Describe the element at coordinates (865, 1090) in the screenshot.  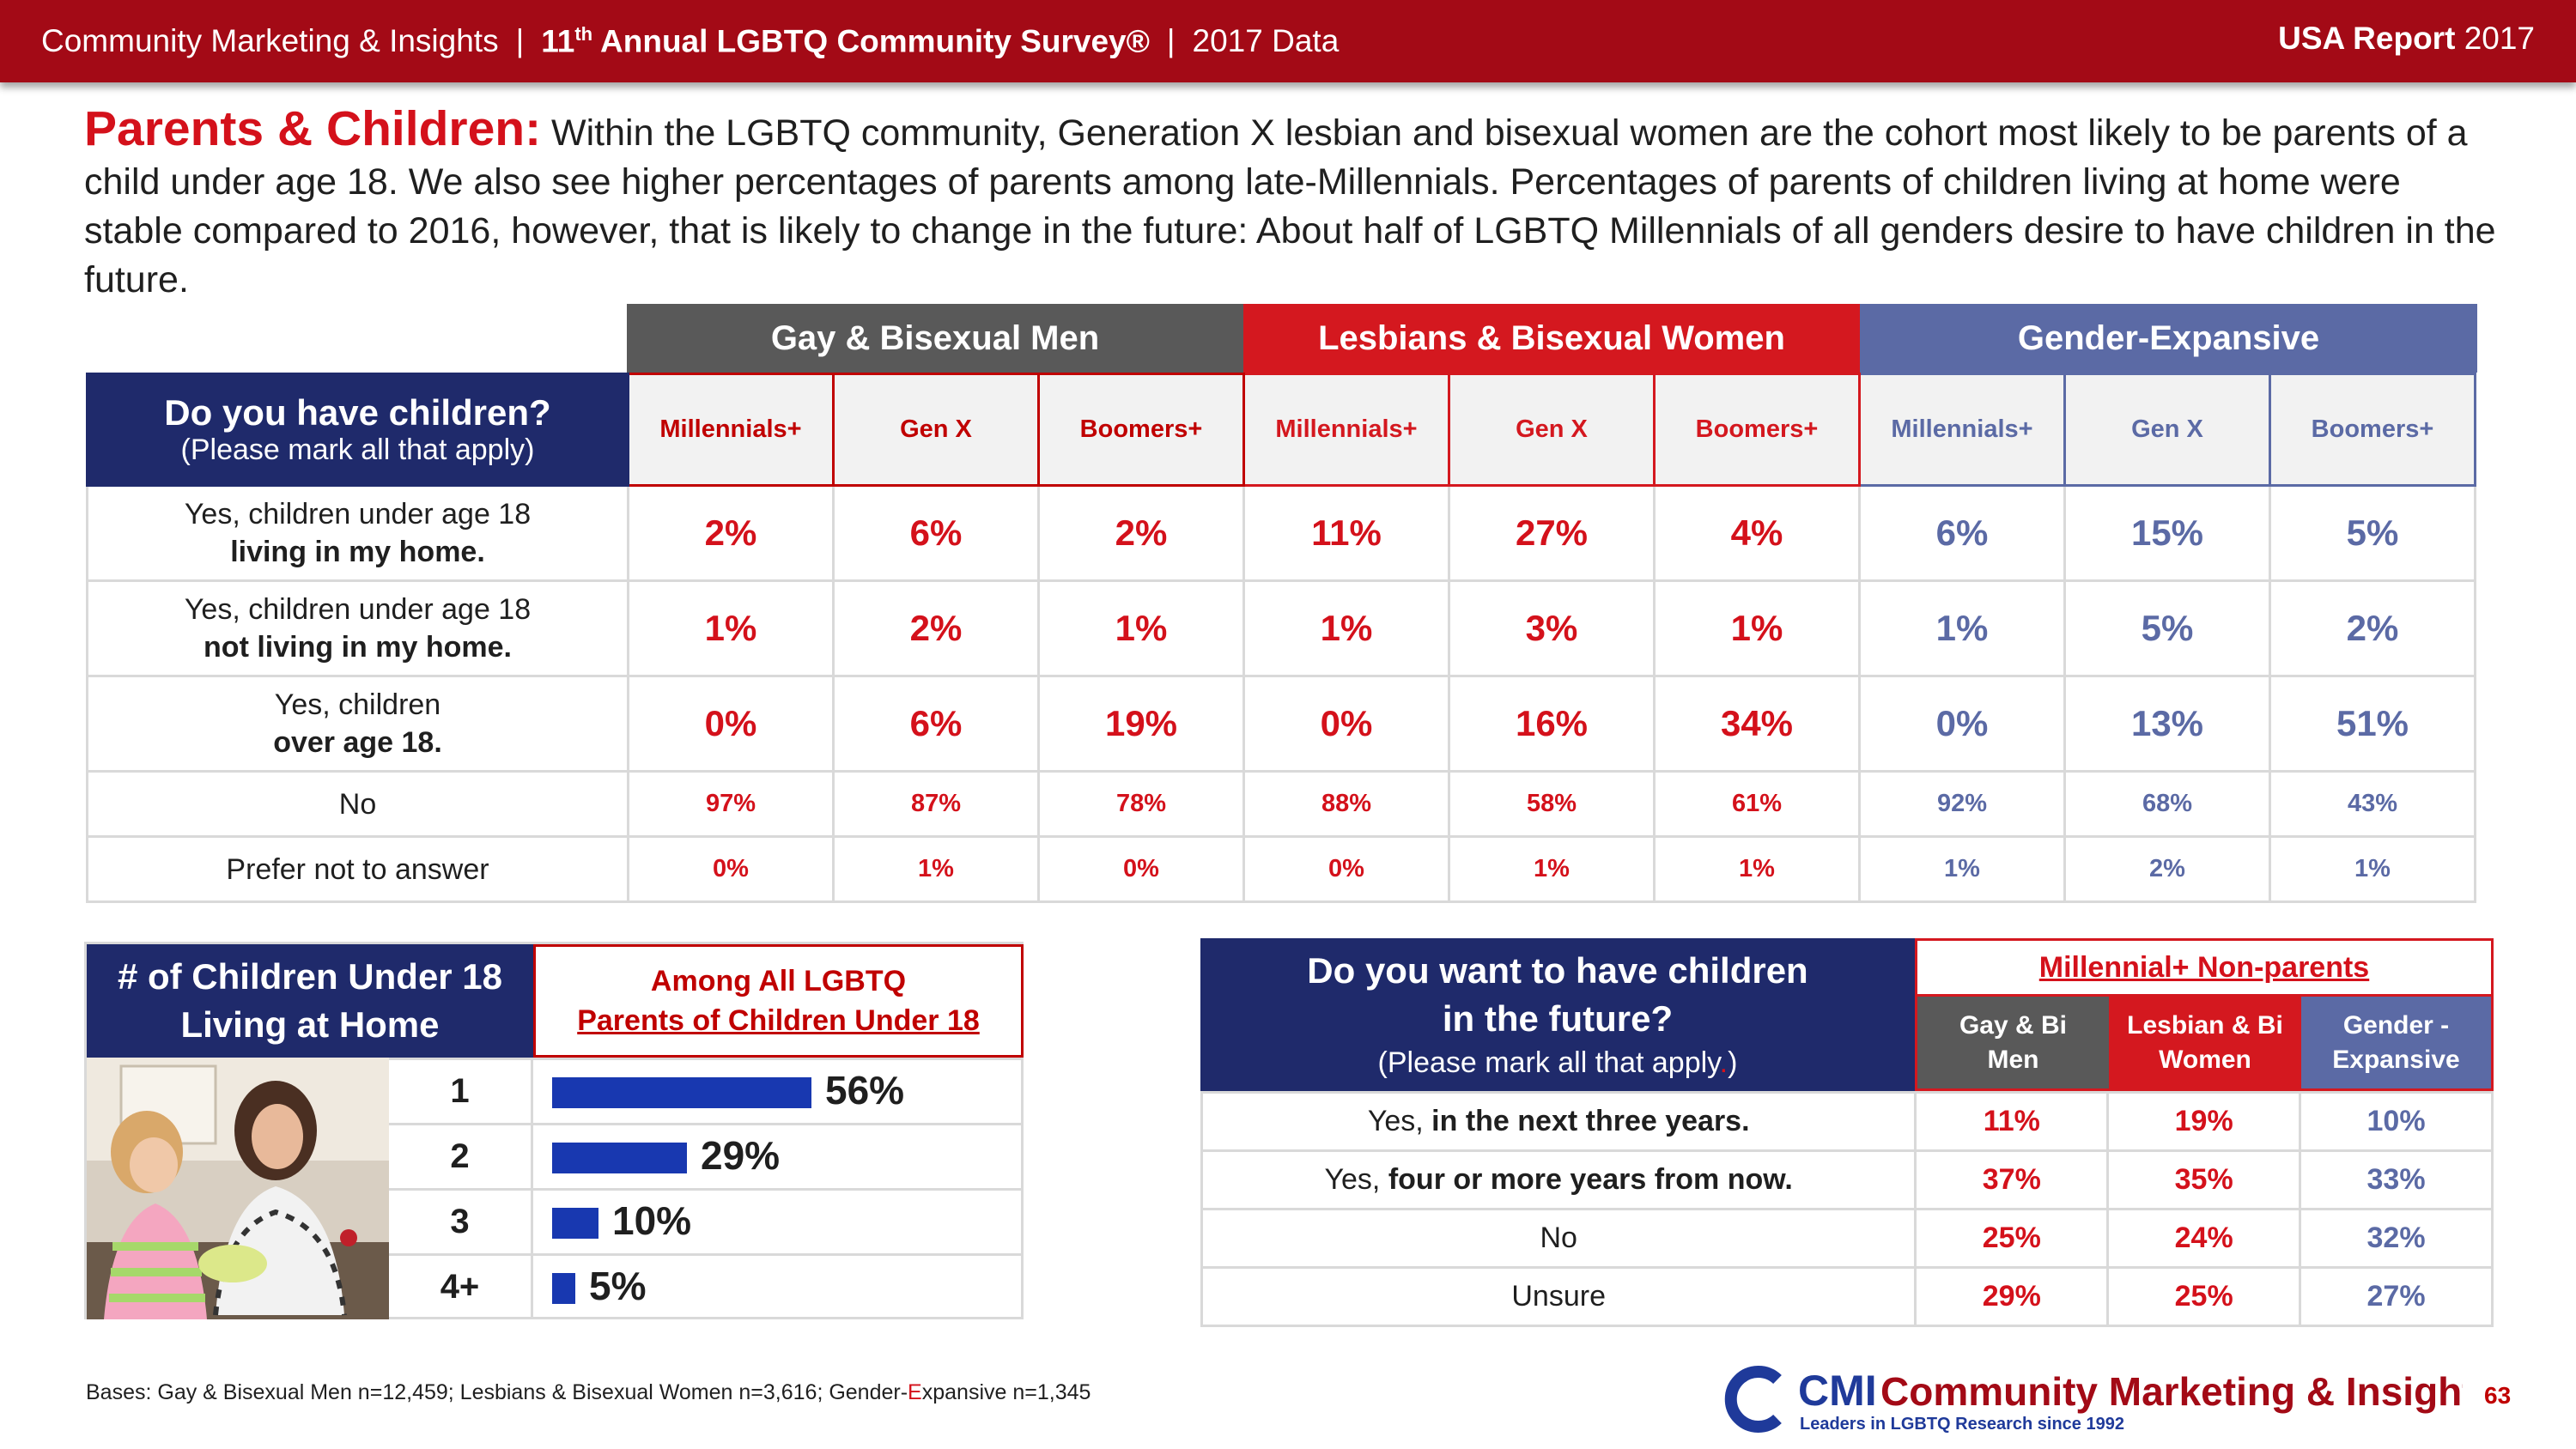
I see `children-count-value: 56%` at that location.